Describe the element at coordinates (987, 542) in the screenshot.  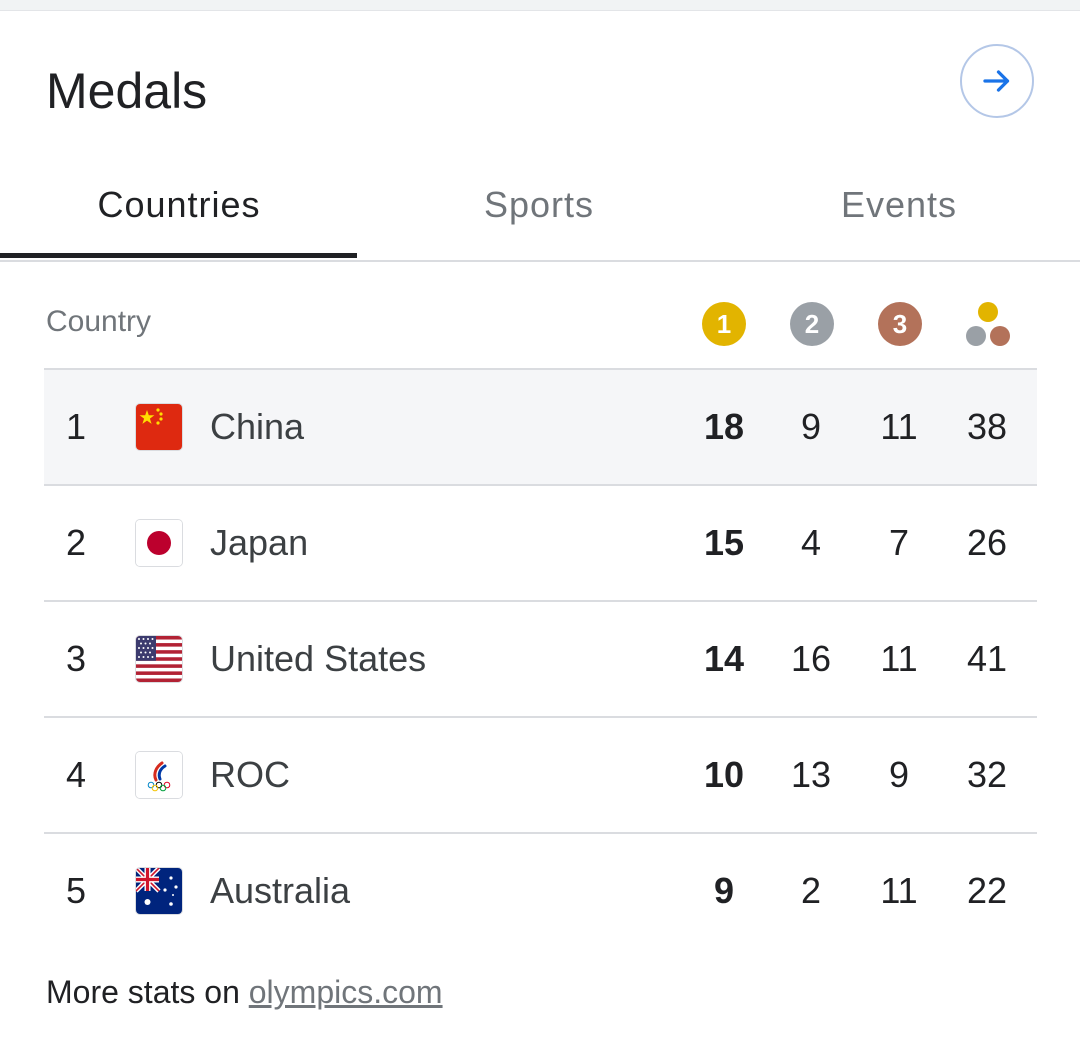
I see `total-count: 26` at that location.